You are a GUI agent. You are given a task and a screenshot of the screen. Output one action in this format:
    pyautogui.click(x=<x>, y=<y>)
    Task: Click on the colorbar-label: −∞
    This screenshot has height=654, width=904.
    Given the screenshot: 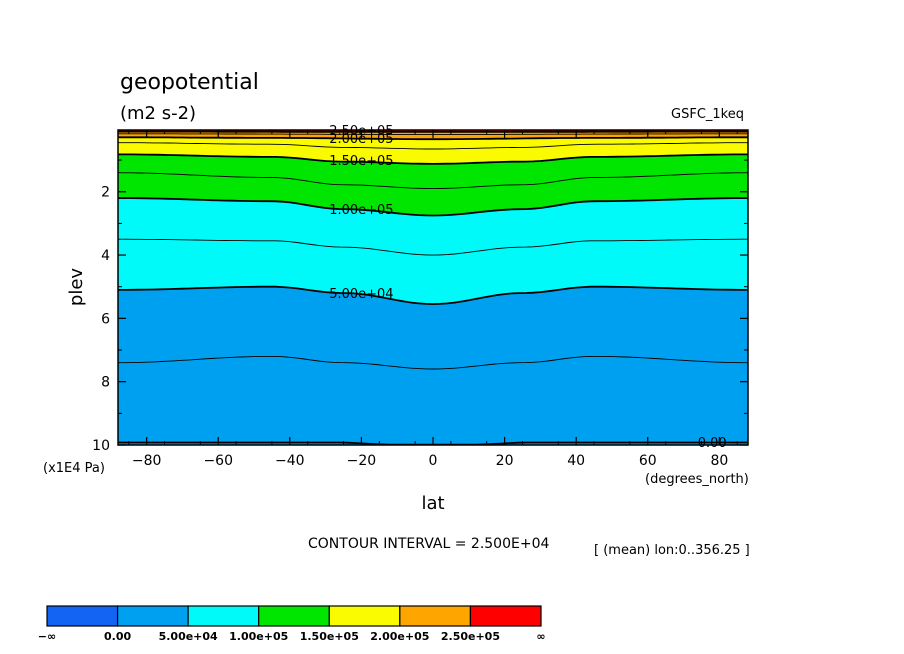 What is the action you would take?
    pyautogui.click(x=47, y=636)
    